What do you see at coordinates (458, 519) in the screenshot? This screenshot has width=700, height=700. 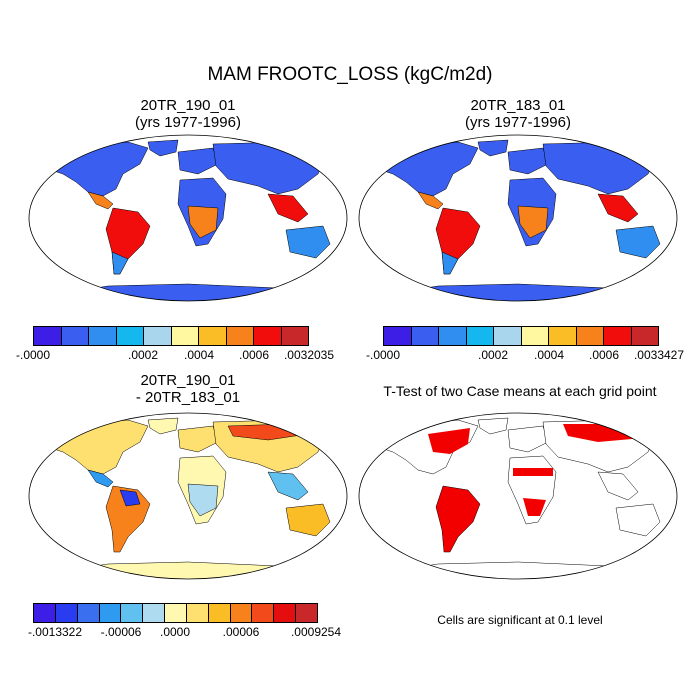 I see `land-south-america` at bounding box center [458, 519].